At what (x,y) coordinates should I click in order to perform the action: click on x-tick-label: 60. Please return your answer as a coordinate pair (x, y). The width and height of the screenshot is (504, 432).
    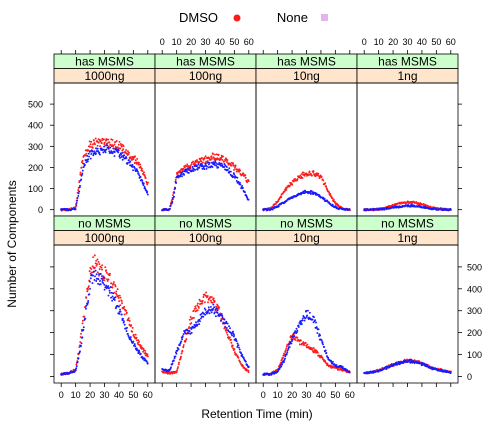
    Looking at the image, I should click on (249, 42).